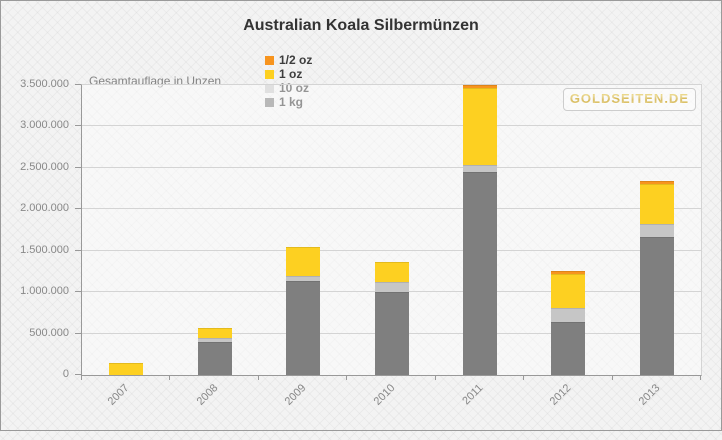  I want to click on bar-segment-2013-1-2-oz, so click(657, 182).